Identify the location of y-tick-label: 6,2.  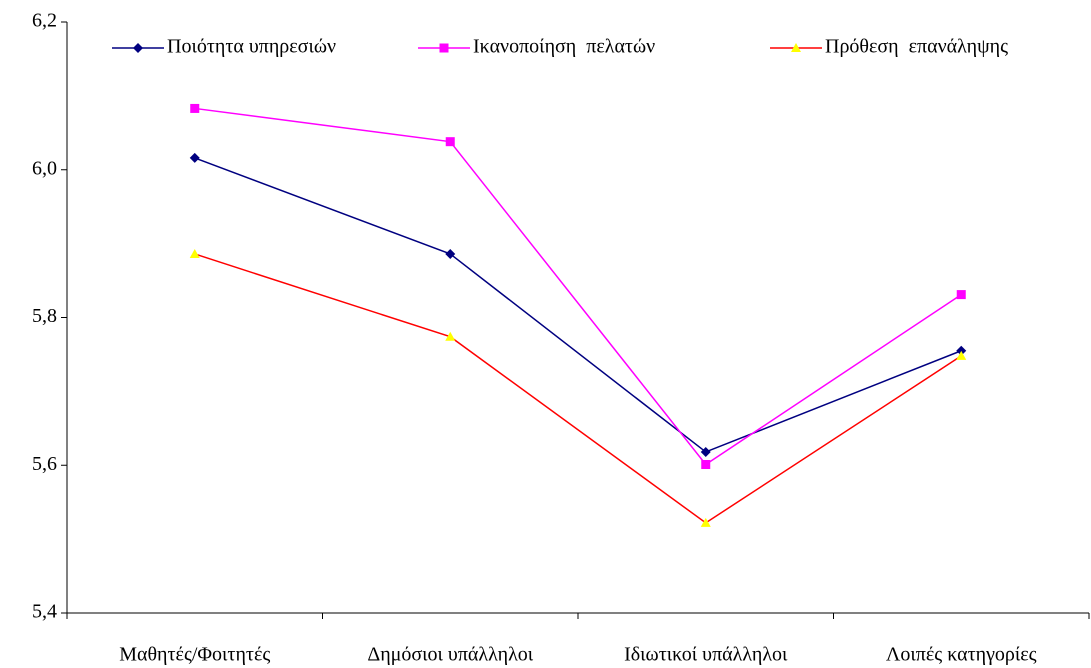
(44, 21).